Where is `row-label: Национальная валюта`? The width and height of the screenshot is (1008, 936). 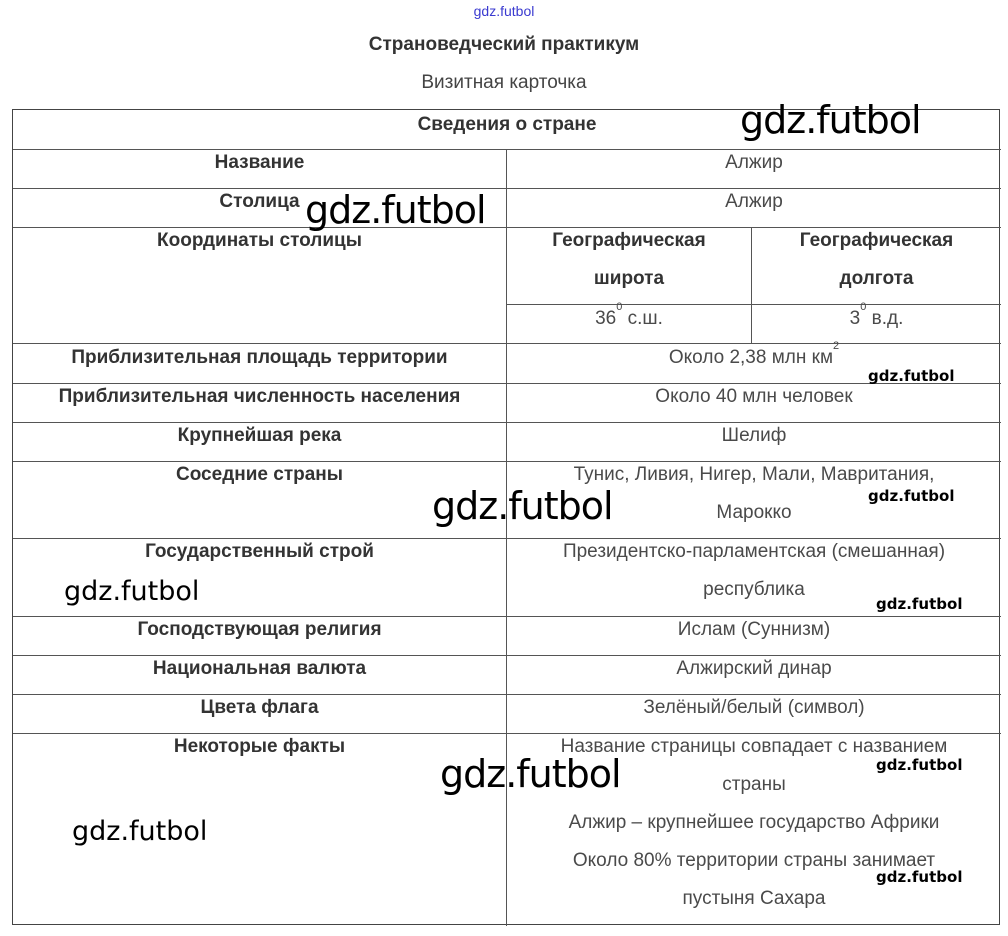 row-label: Национальная валюта is located at coordinates (259, 668).